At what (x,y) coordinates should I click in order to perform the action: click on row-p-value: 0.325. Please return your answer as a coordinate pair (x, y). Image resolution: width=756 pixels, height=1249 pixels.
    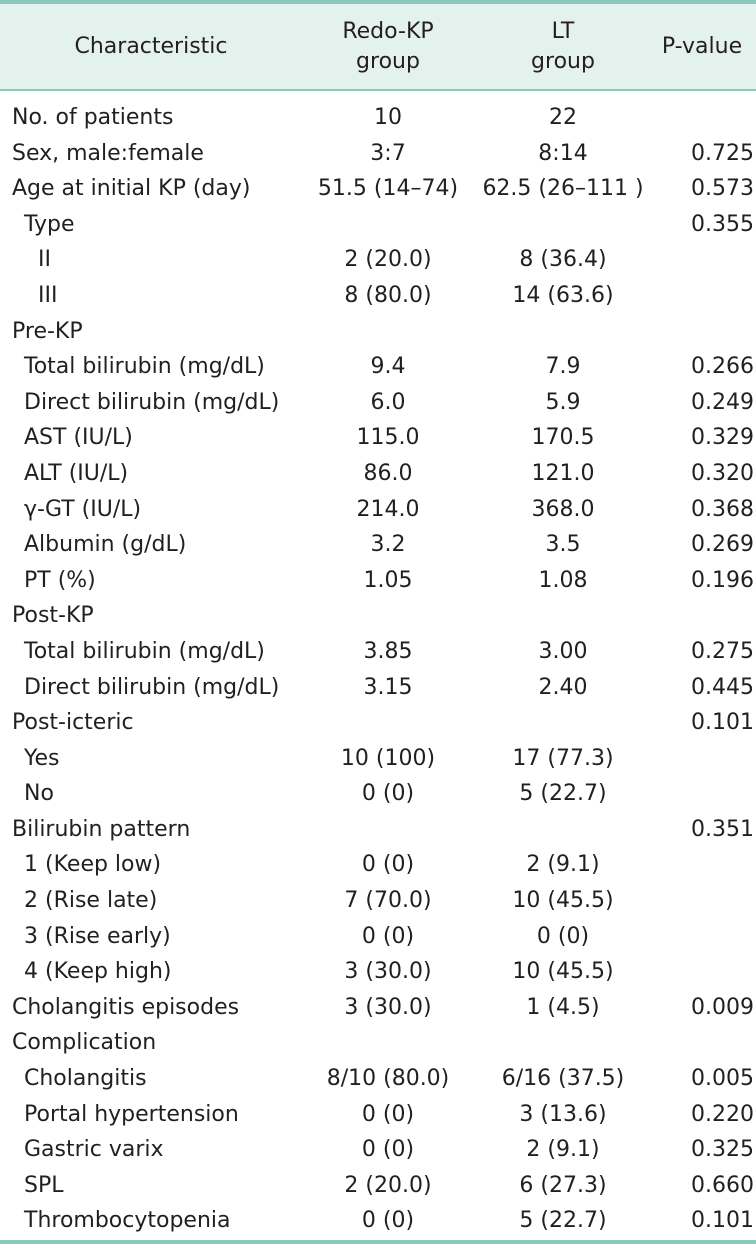
    Looking at the image, I should click on (722, 1150).